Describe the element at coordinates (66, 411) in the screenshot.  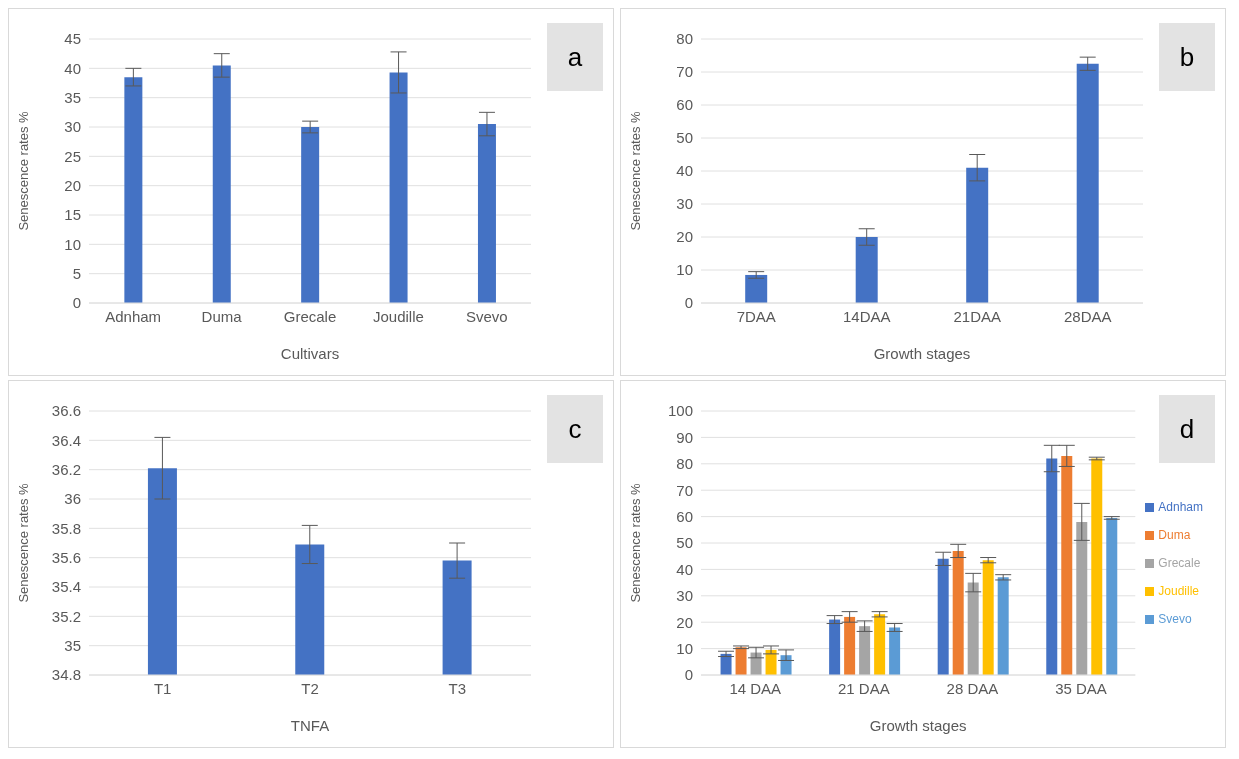
I see `y-tick-label: 36.6` at that location.